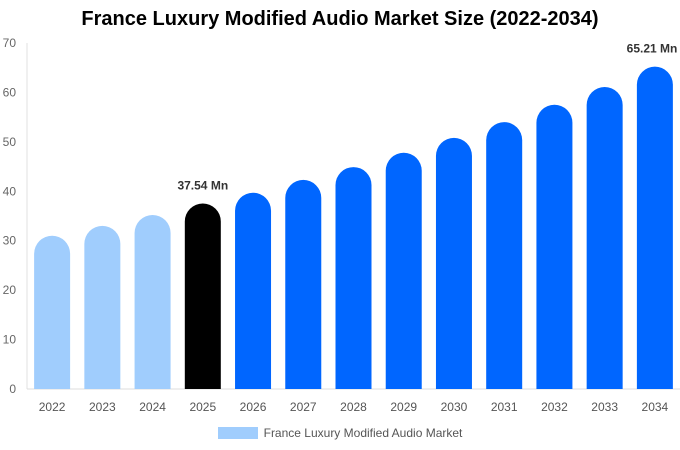  Describe the element at coordinates (202, 407) in the screenshot. I see `x-tick-label: 2025` at that location.